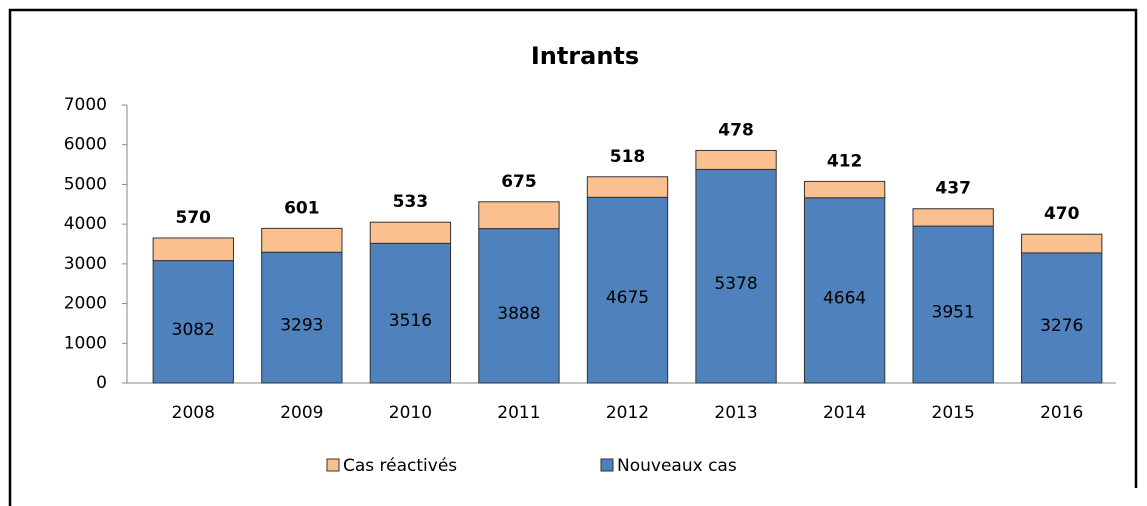 The image size is (1147, 506). I want to click on x-tick-label: 2011, so click(518, 413).